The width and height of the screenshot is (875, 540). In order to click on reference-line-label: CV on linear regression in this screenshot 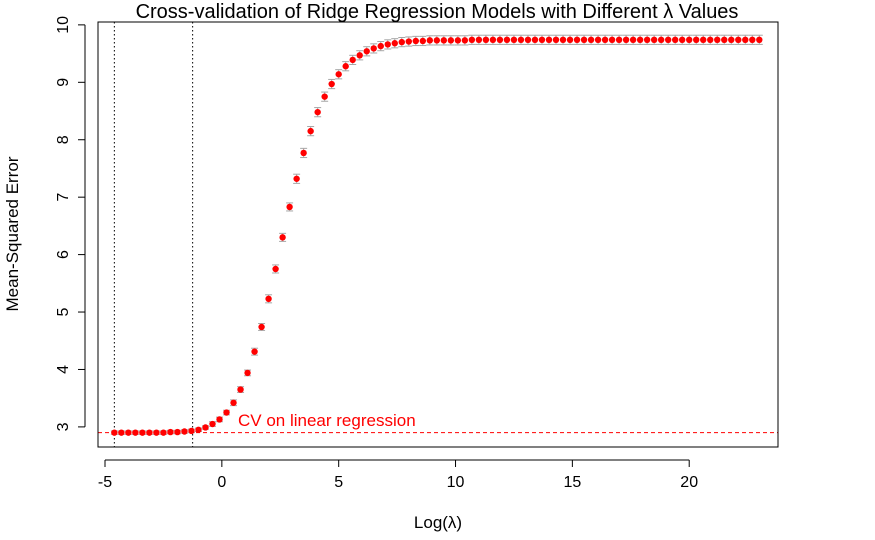, I will do `click(327, 420)`.